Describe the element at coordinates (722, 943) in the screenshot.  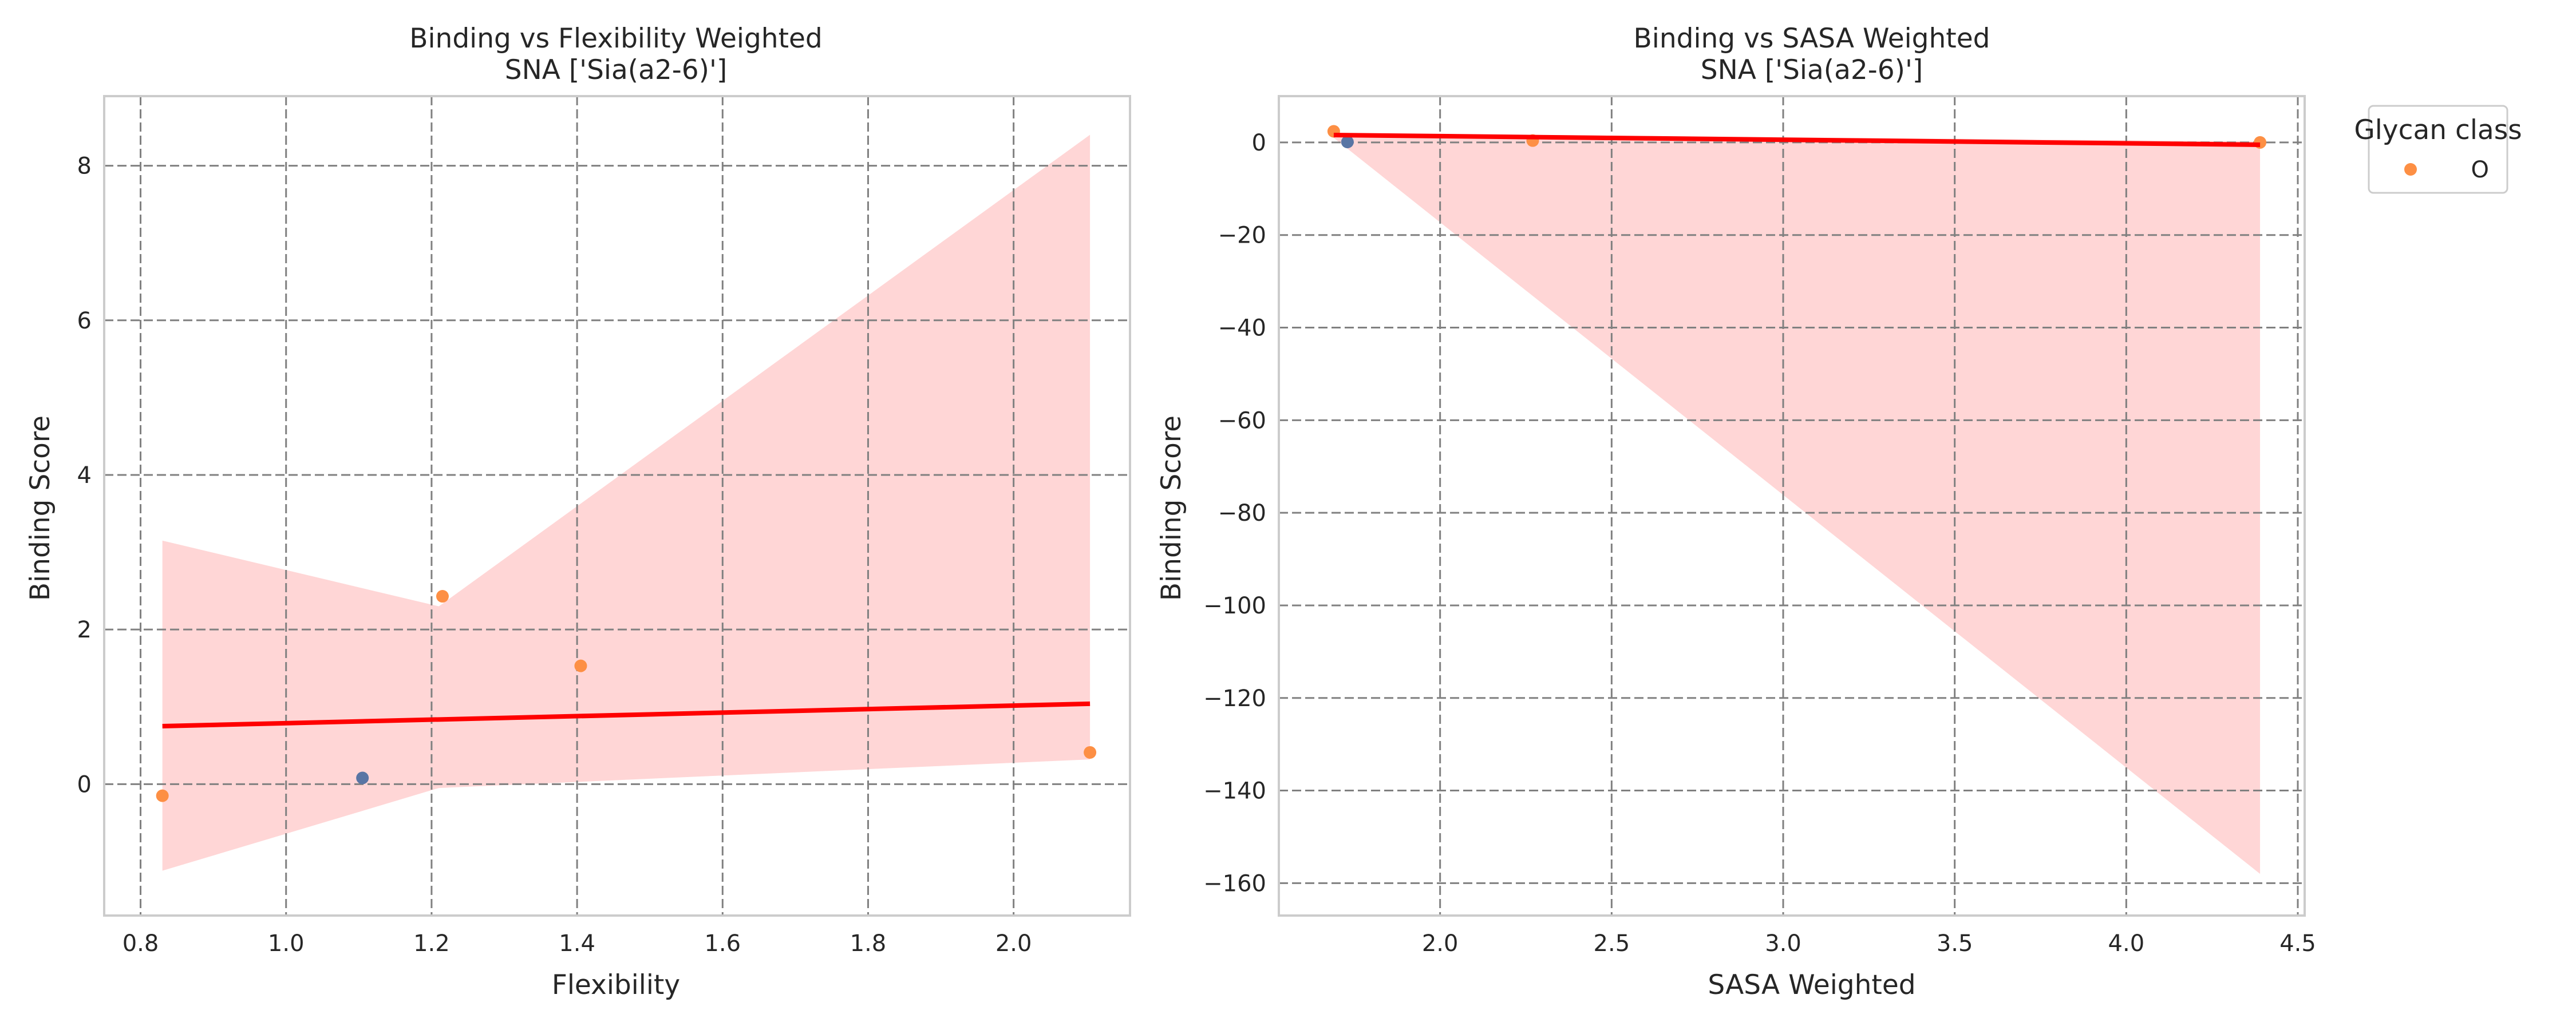
I see `flexibility-x-tick-label: 1.6` at that location.